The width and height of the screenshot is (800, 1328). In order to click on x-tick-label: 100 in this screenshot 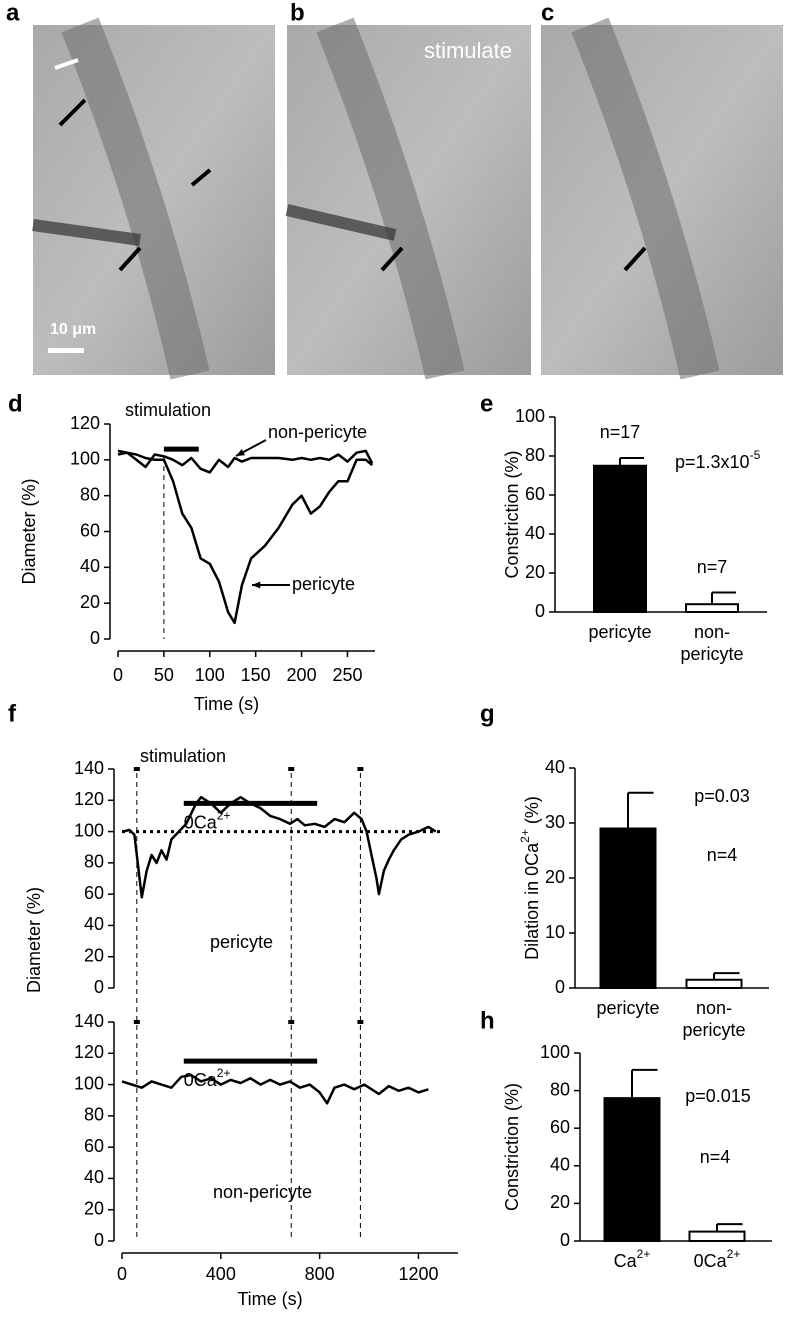, I will do `click(210, 675)`.